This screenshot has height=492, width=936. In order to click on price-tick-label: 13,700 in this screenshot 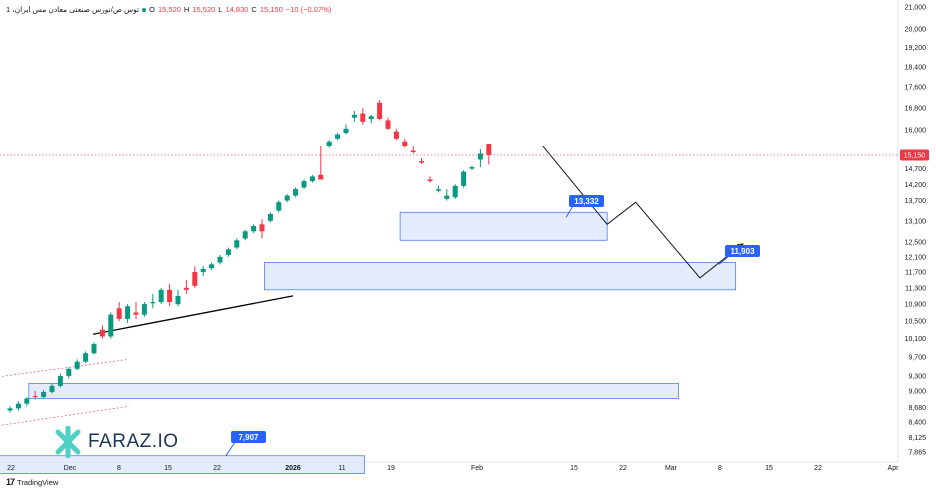, I will do `click(916, 201)`.